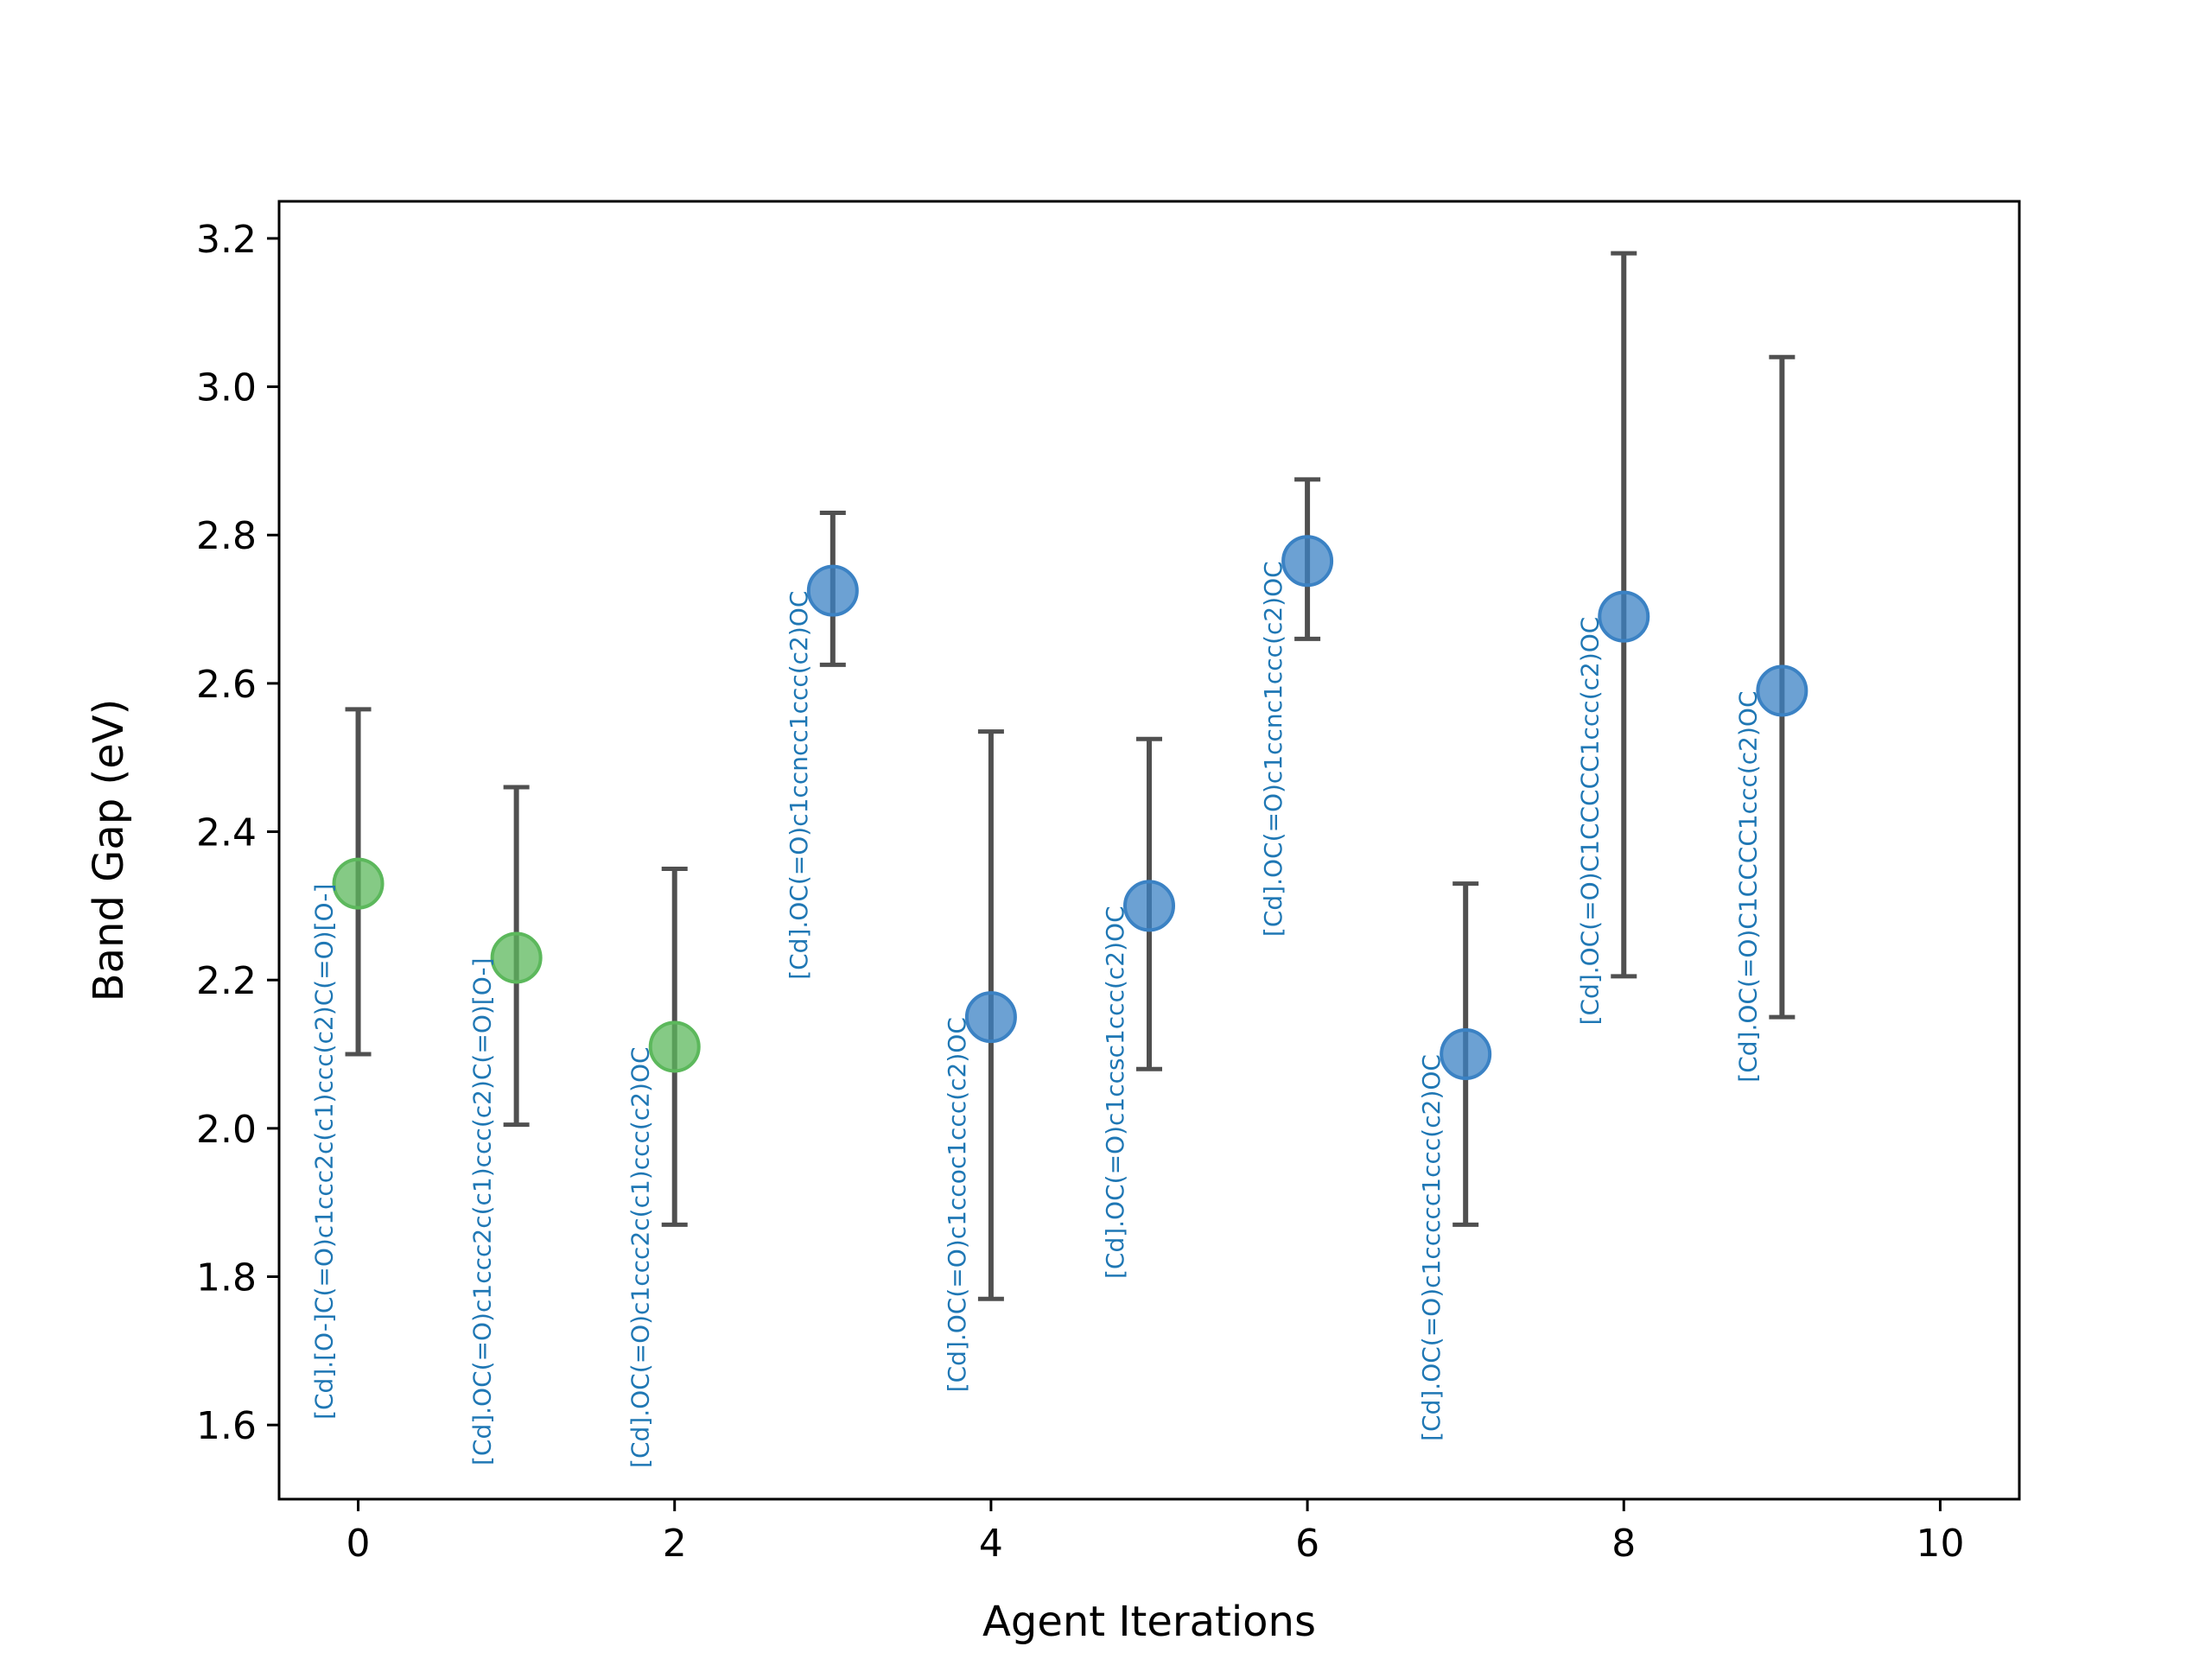 Image resolution: width=2212 pixels, height=1659 pixels. I want to click on y-tick-label: 2.8, so click(226, 536).